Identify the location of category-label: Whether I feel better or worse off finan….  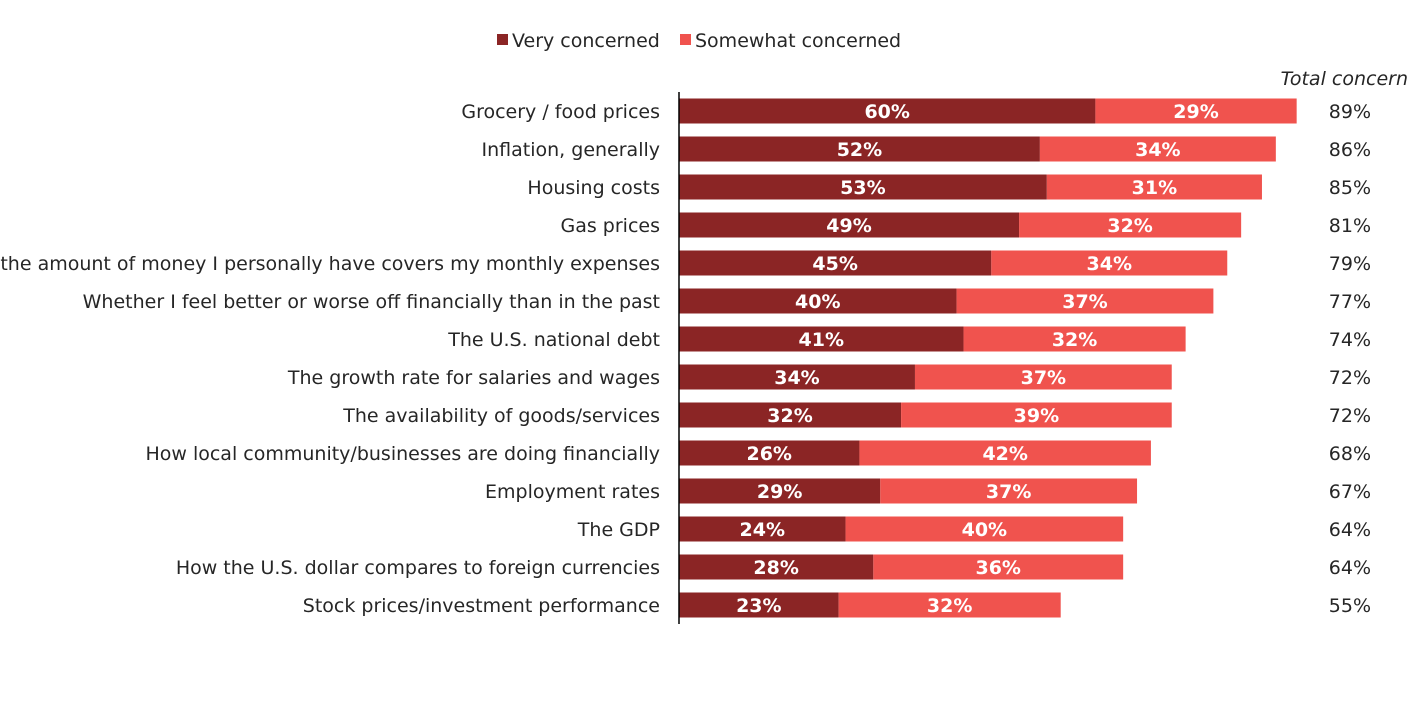
(371, 302).